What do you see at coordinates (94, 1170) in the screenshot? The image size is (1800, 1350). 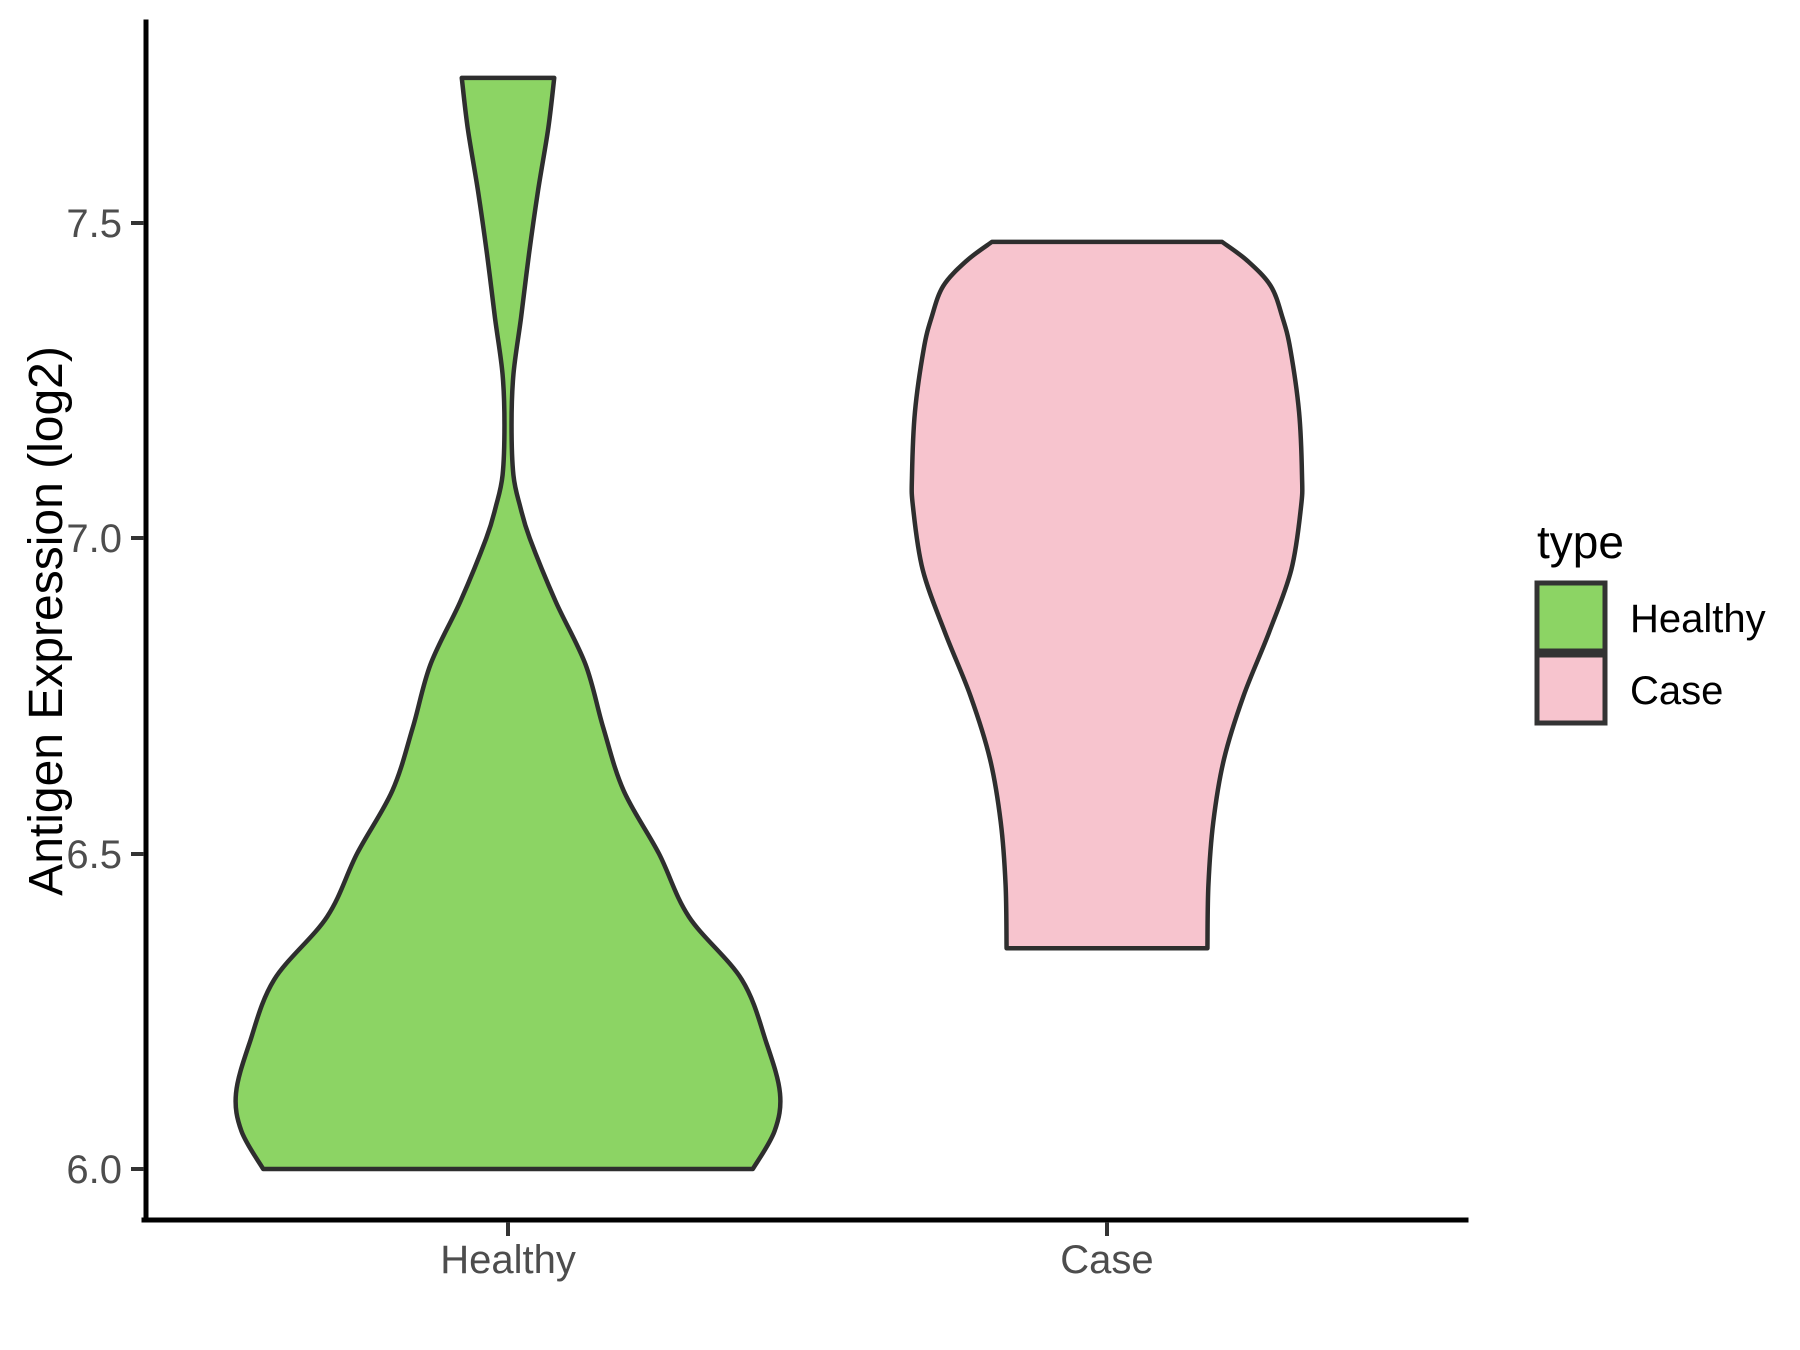 I see `y-tick-label: 6.0` at bounding box center [94, 1170].